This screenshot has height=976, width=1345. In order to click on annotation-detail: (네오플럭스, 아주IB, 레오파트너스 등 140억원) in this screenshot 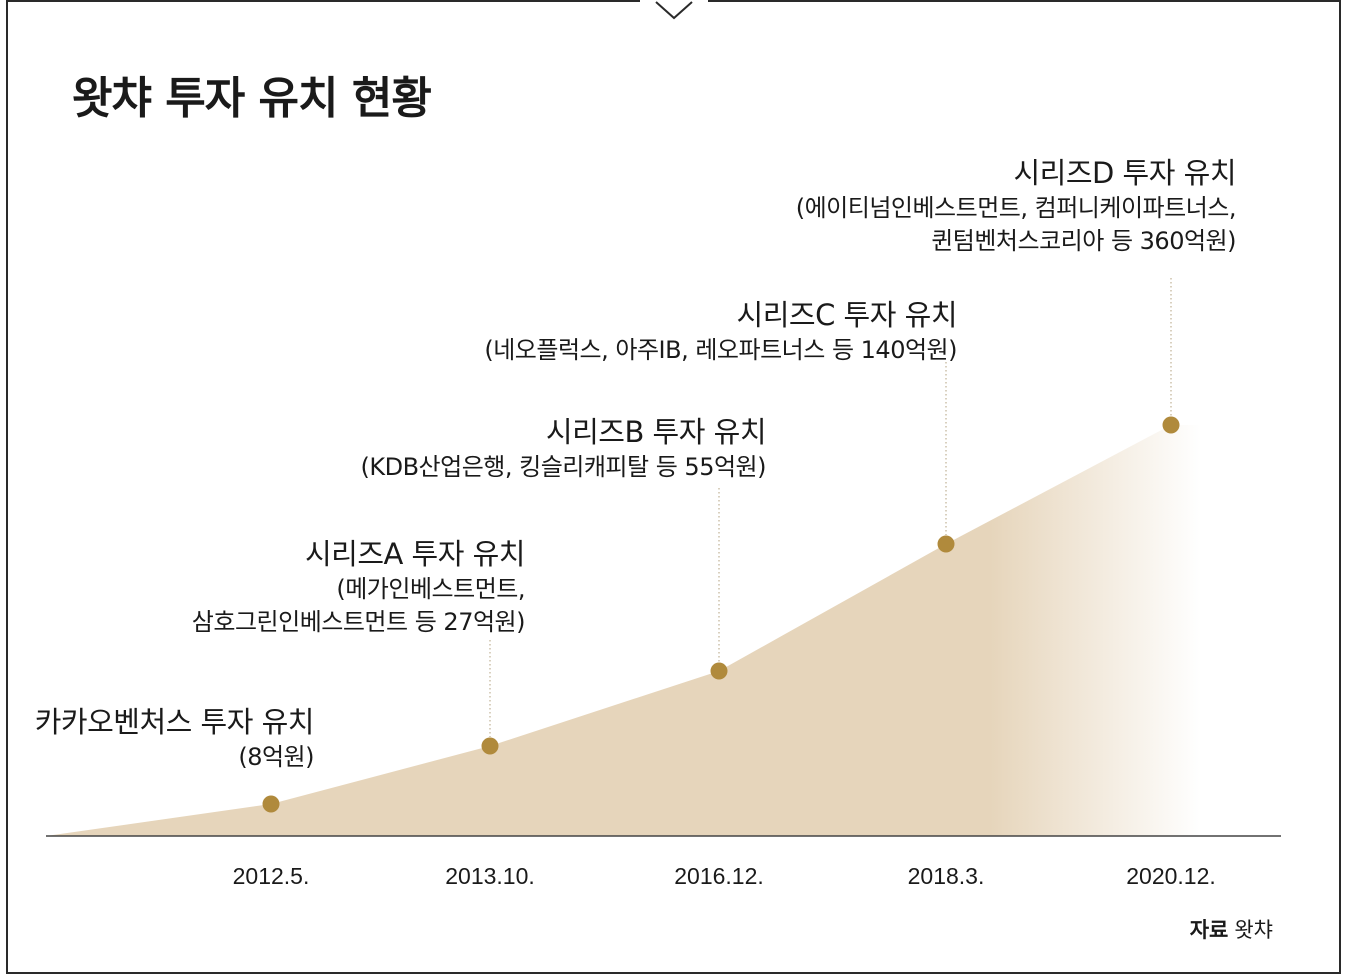, I will do `click(720, 350)`.